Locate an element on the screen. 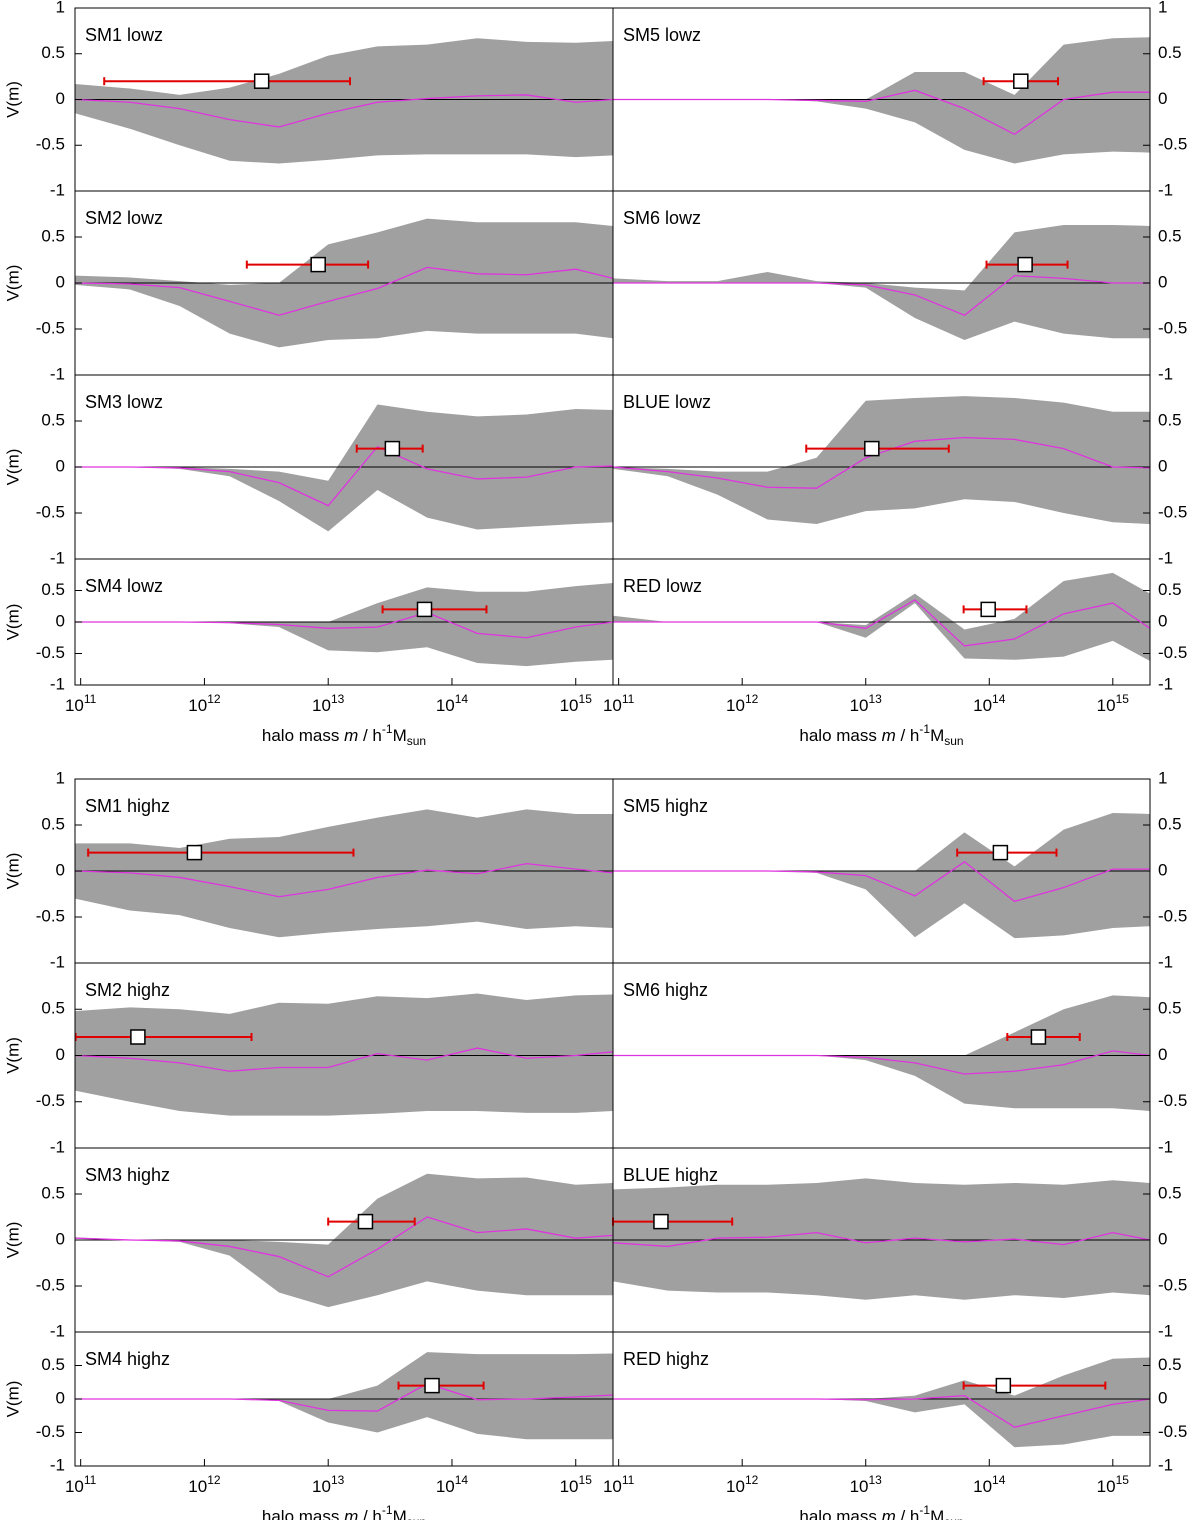 Image resolution: width=1200 pixels, height=1520 pixels. panel-label: BLUE lowz is located at coordinates (667, 402).